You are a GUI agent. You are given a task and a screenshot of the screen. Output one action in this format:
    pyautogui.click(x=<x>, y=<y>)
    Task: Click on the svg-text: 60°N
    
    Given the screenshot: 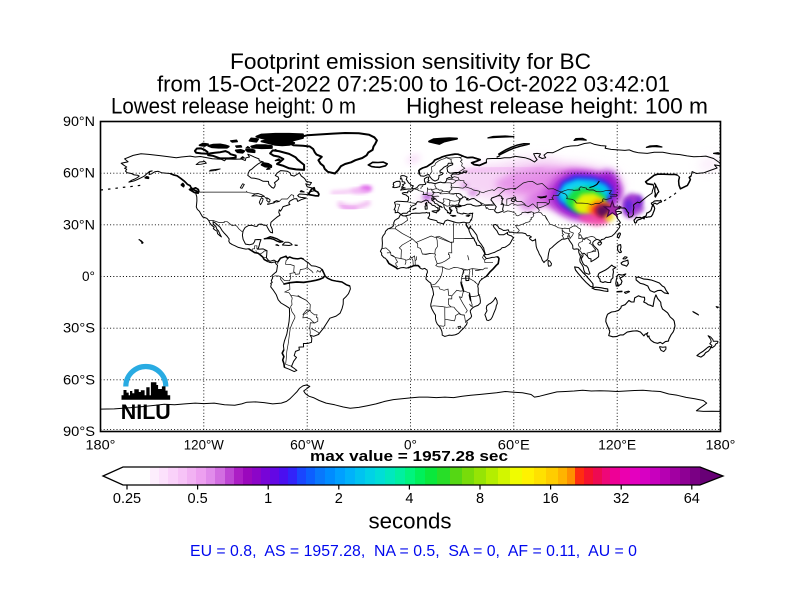 What is the action you would take?
    pyautogui.click(x=79, y=173)
    